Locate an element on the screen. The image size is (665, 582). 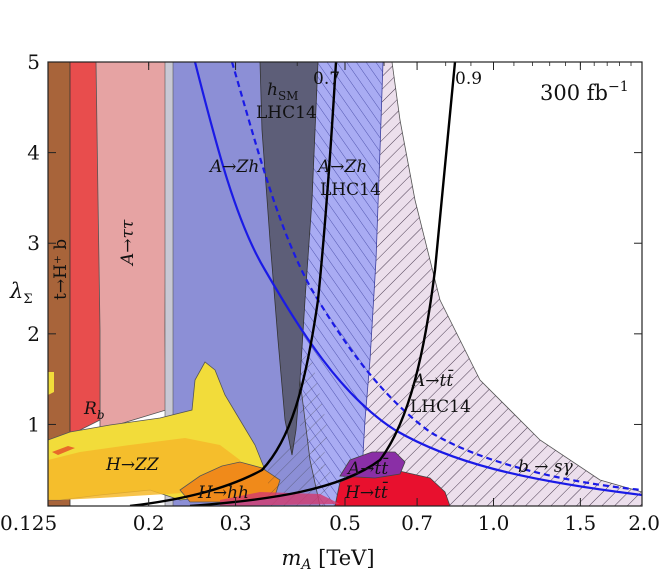
y-tick-label: 1 is located at coordinates (33, 424).